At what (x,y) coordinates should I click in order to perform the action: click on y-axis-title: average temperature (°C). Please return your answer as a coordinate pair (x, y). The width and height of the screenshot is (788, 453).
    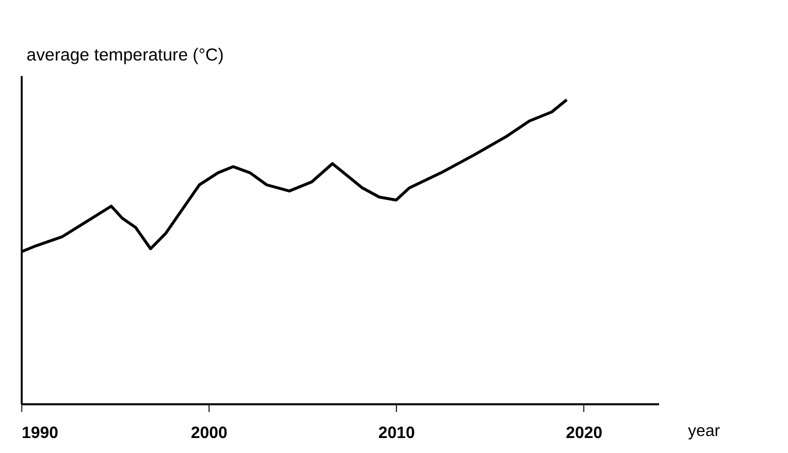
    Looking at the image, I should click on (125, 54).